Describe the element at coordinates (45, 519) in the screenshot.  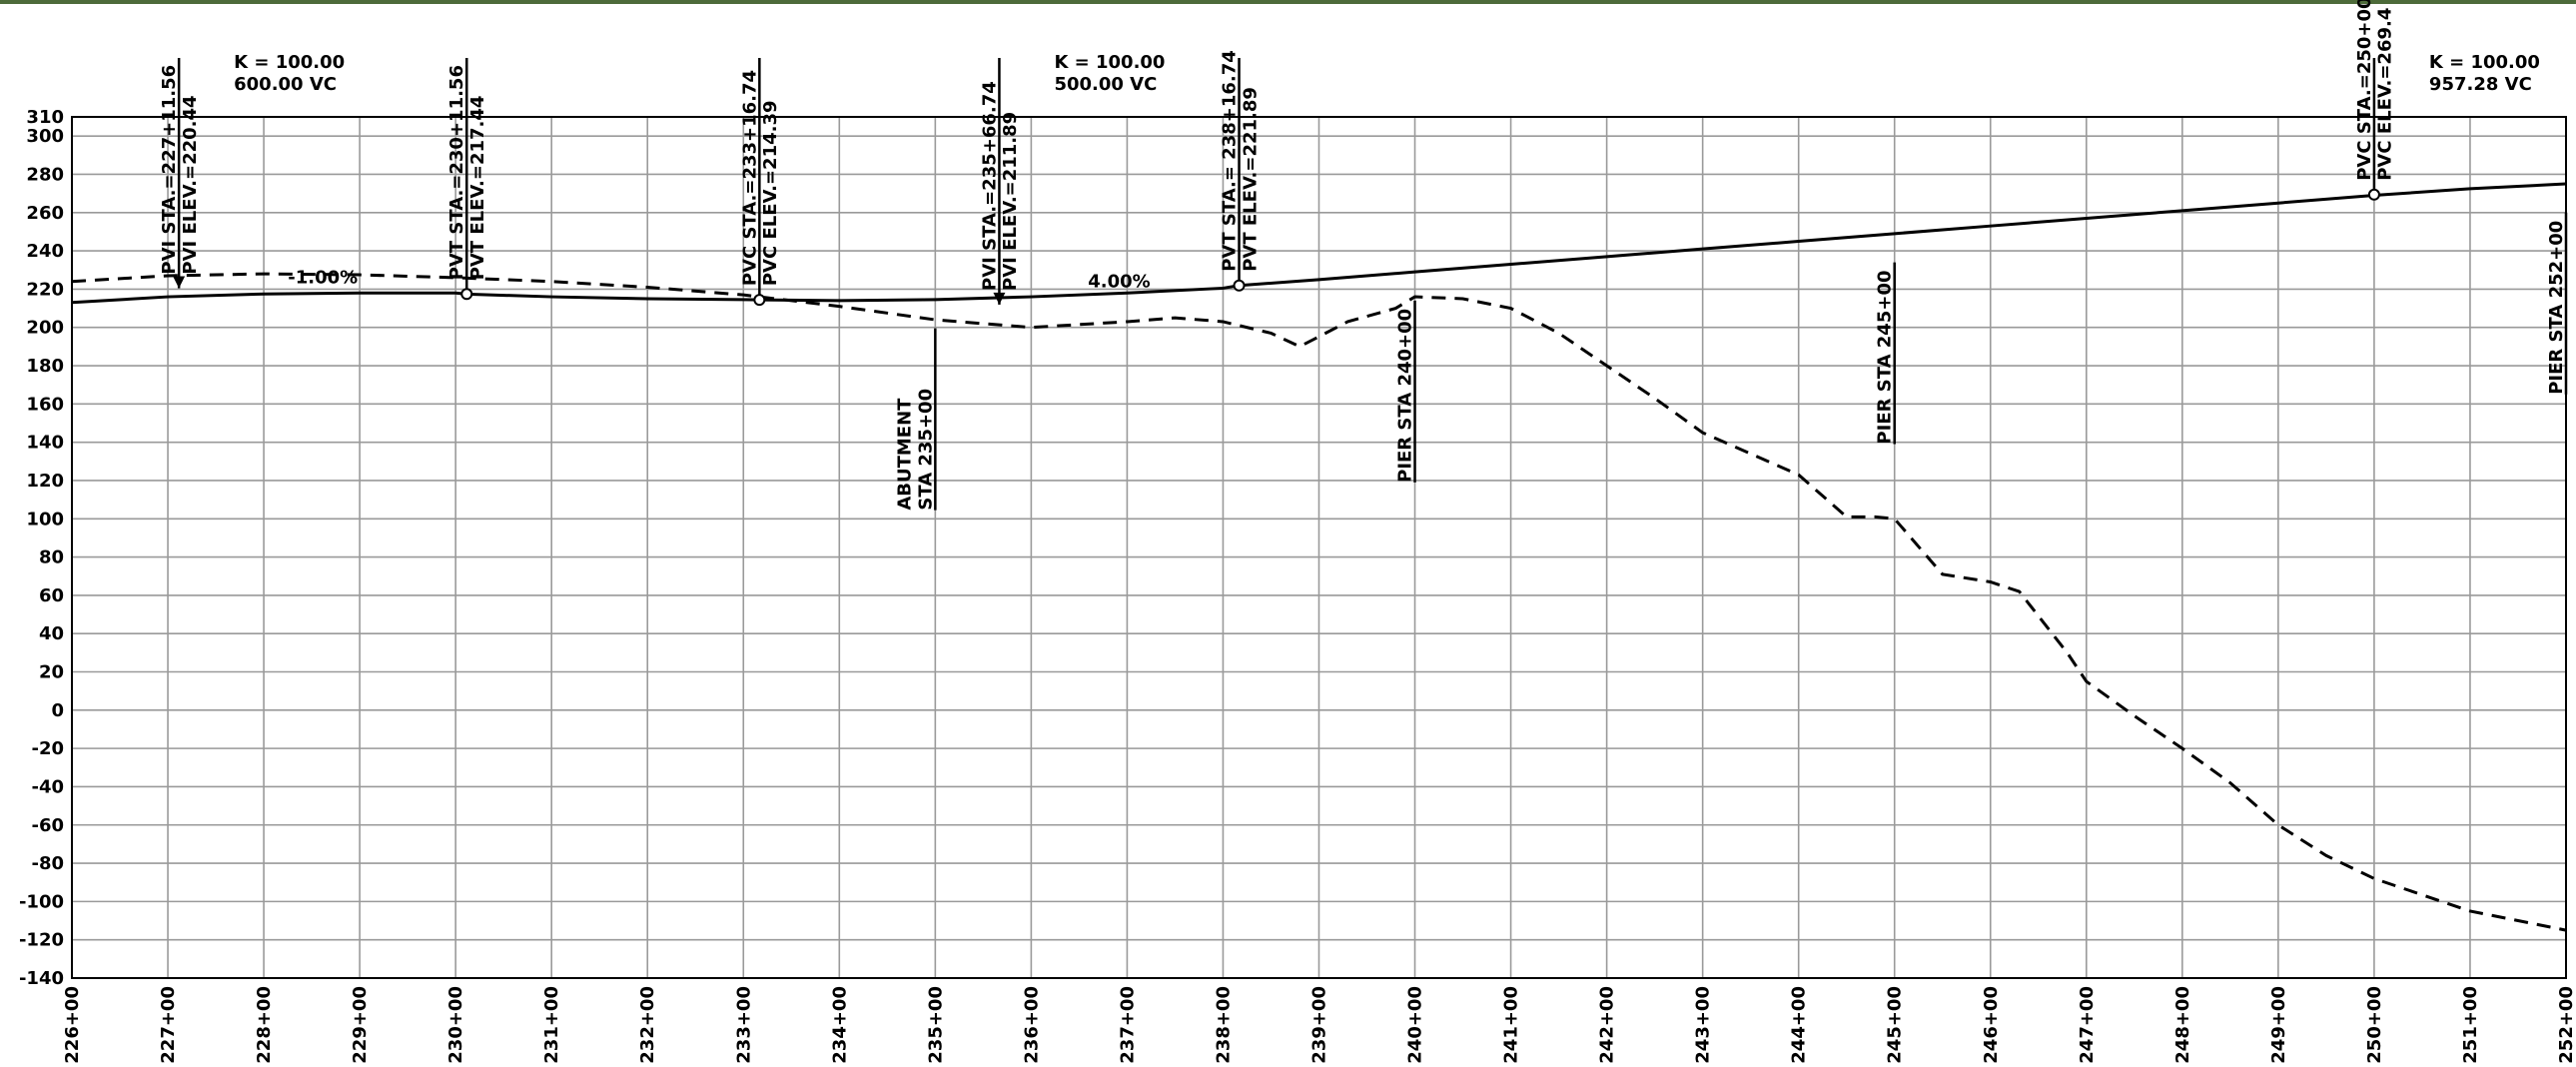
I see `y-tick-label: 100` at that location.